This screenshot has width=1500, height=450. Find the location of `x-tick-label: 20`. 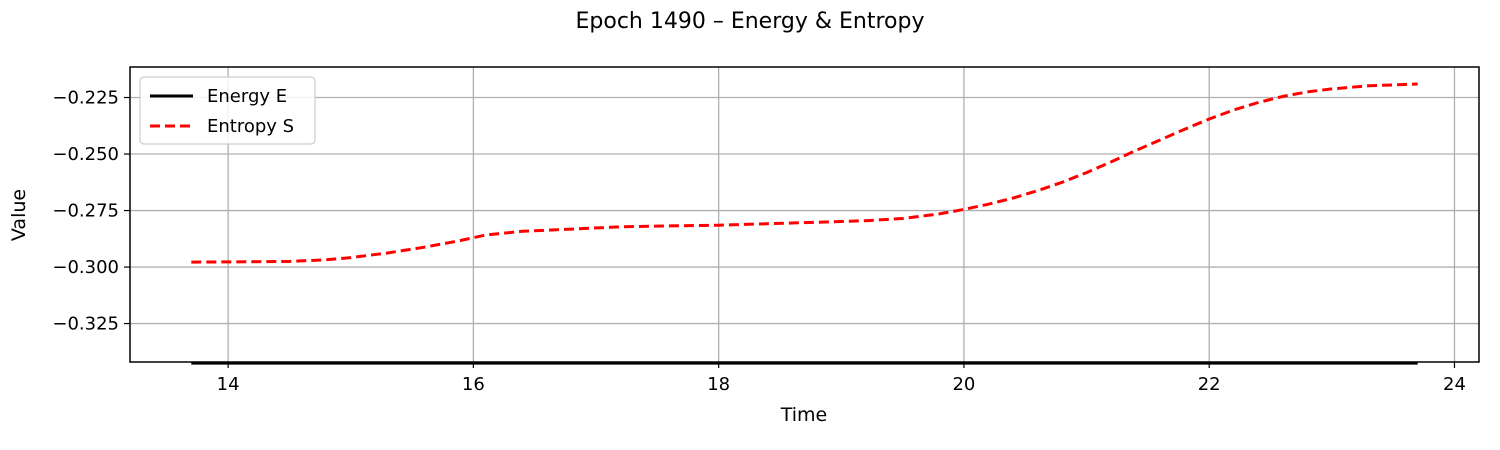

x-tick-label: 20 is located at coordinates (963, 384).